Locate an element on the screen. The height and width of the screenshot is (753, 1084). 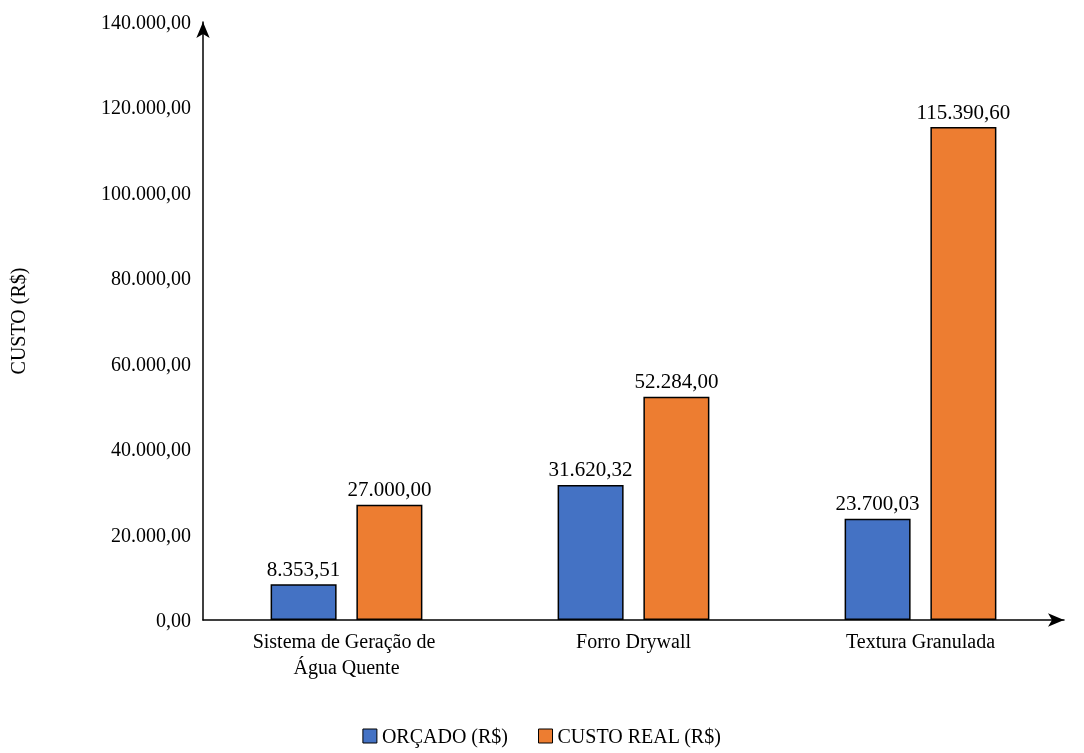
y-tick-label: 100.000,00 is located at coordinates (146, 192).